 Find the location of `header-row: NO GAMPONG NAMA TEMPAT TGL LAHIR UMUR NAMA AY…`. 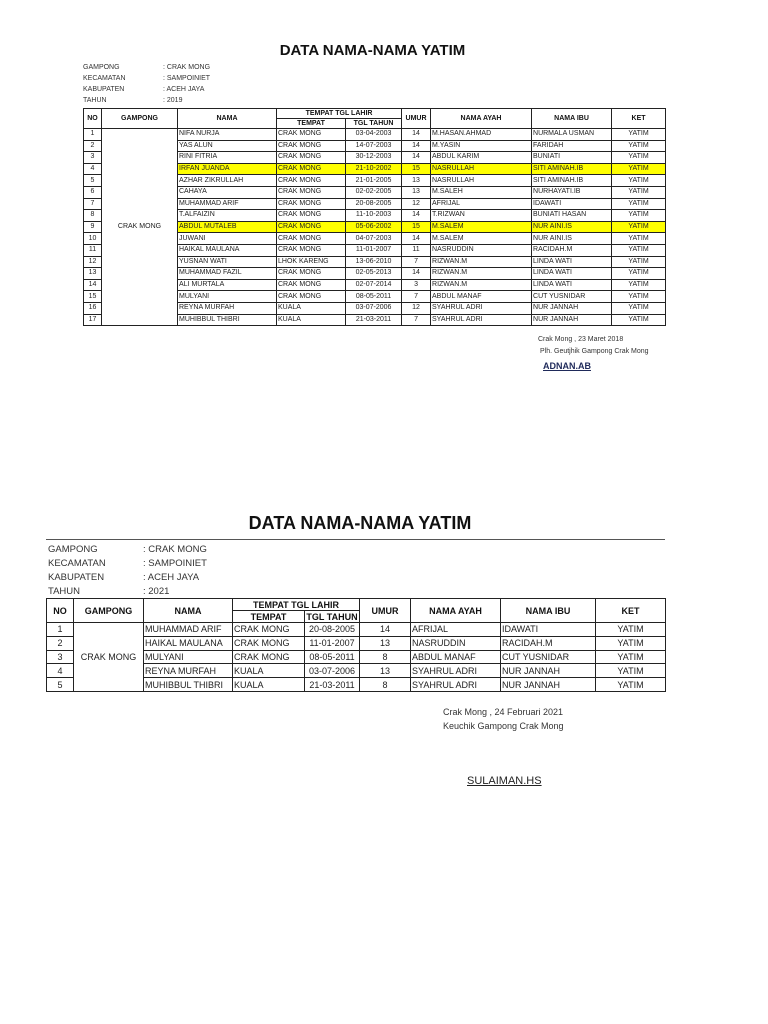

header-row: NO GAMPONG NAMA TEMPAT TGL LAHIR UMUR NAMA AY… is located at coordinates (375, 118).